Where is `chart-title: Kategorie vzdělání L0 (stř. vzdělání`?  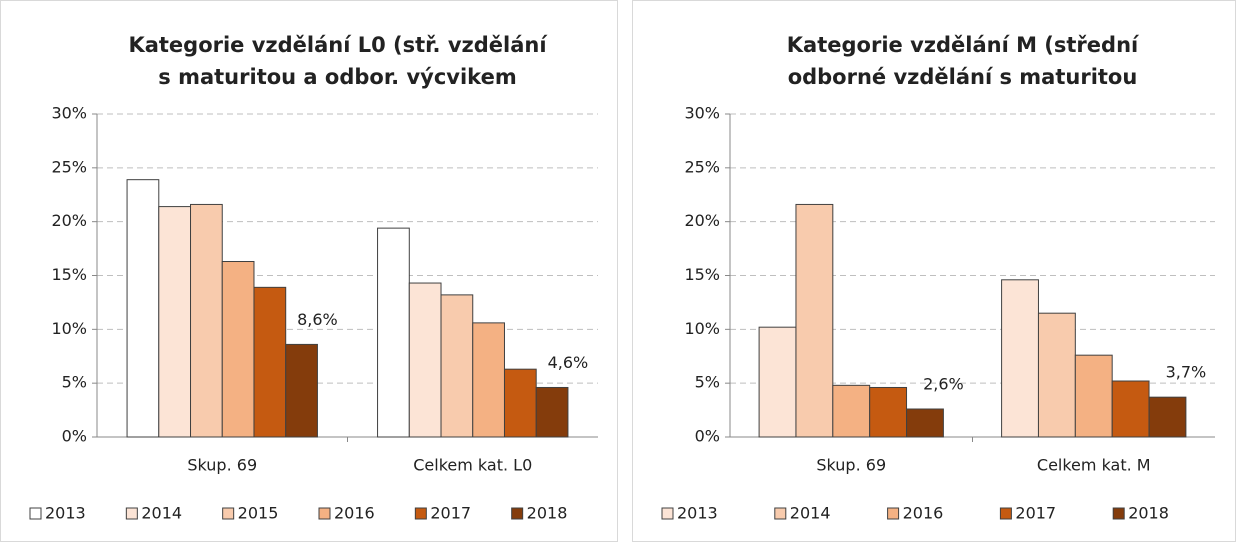
chart-title: Kategorie vzdělání L0 (stř. vzdělání is located at coordinates (338, 45).